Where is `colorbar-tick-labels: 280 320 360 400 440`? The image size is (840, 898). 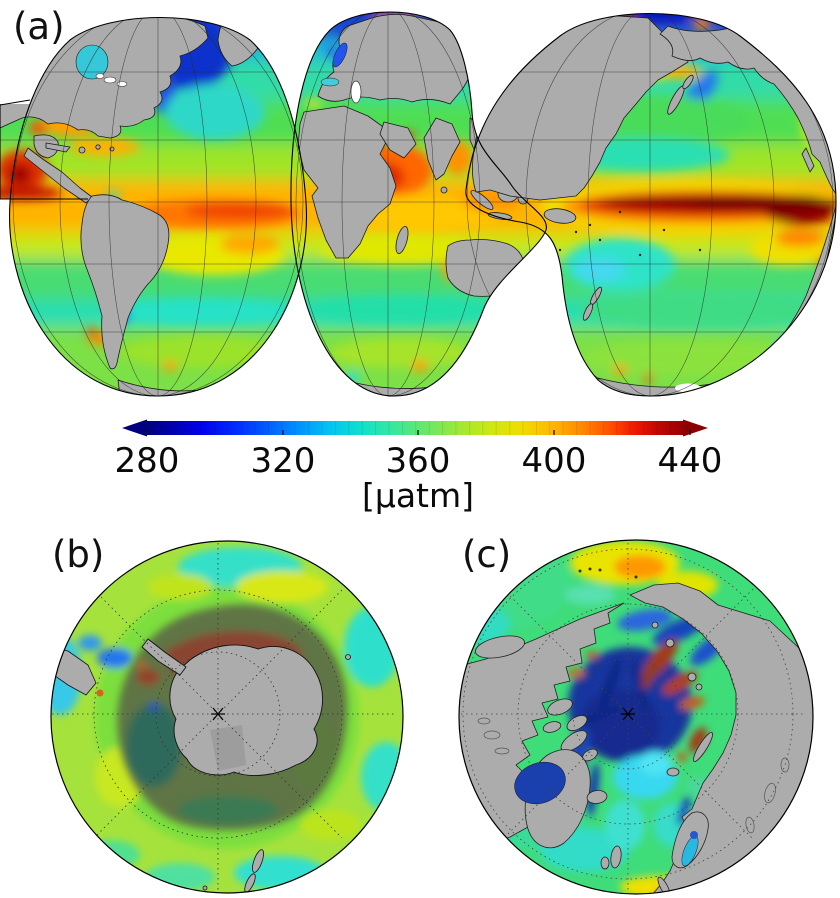 colorbar-tick-labels: 280 320 360 400 440 is located at coordinates (419, 461).